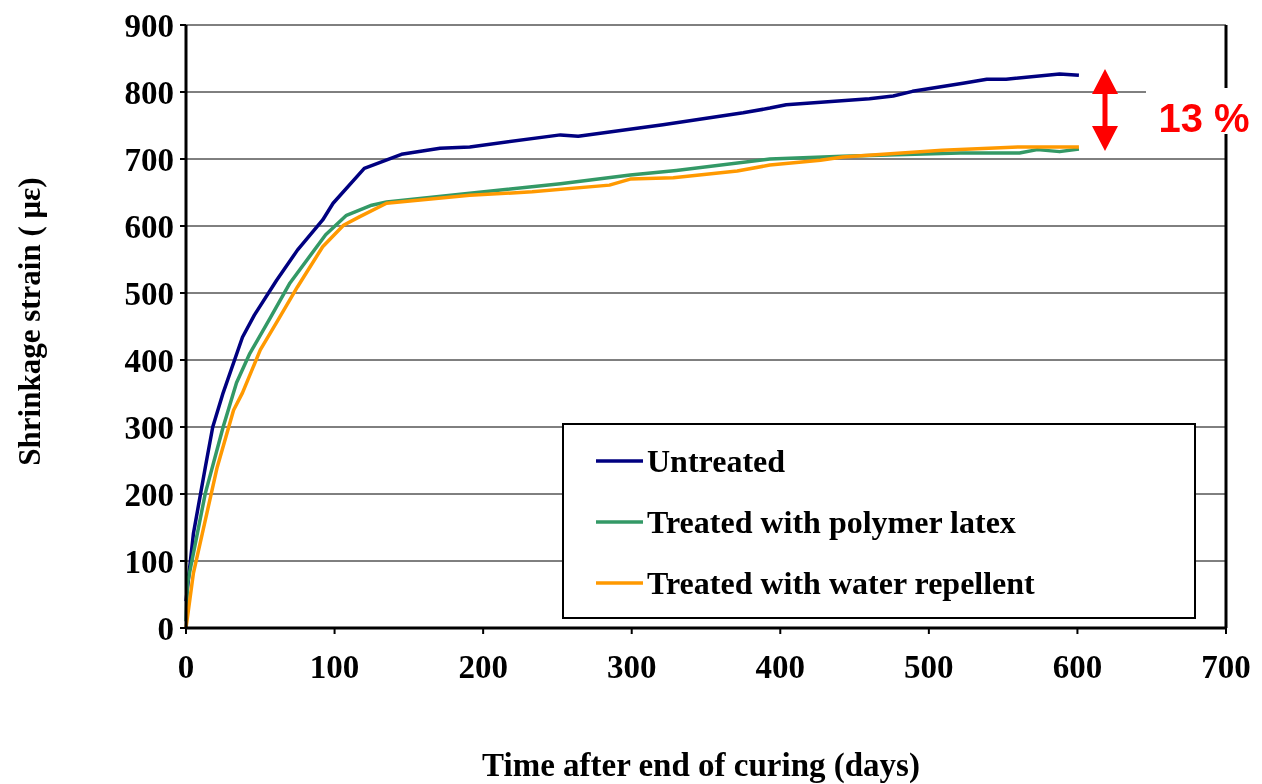 The image size is (1262, 784). Describe the element at coordinates (483, 667) in the screenshot. I see `x-tick-label: 200` at that location.